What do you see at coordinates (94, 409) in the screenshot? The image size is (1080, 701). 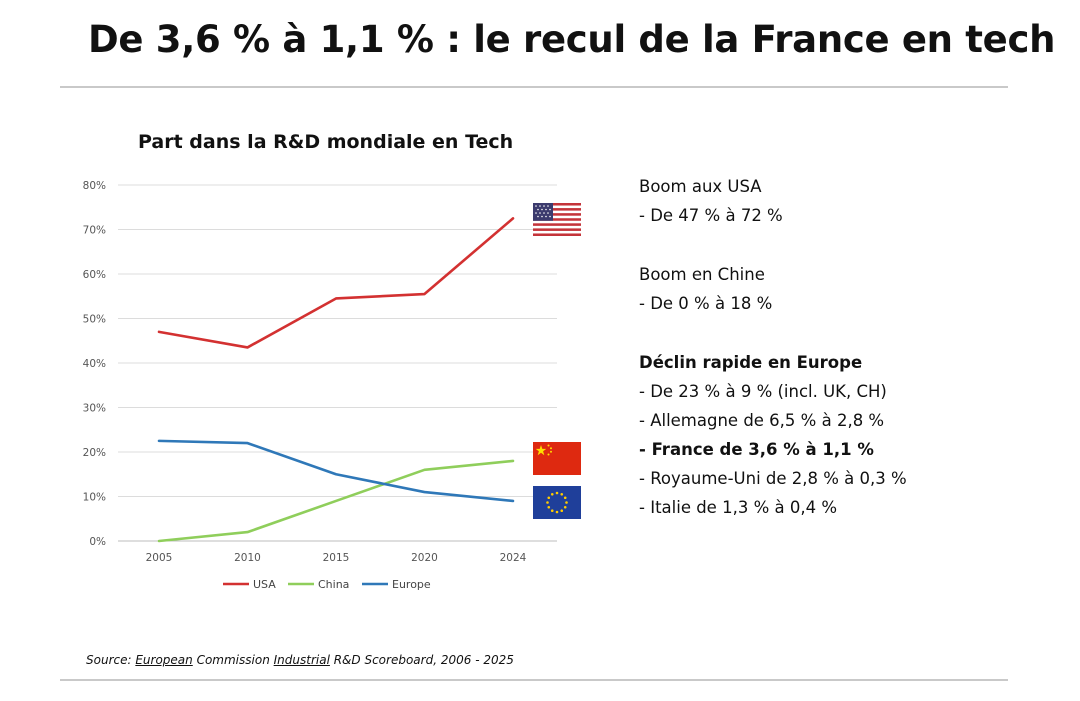 I see `y-tick-label: 30%` at bounding box center [94, 409].